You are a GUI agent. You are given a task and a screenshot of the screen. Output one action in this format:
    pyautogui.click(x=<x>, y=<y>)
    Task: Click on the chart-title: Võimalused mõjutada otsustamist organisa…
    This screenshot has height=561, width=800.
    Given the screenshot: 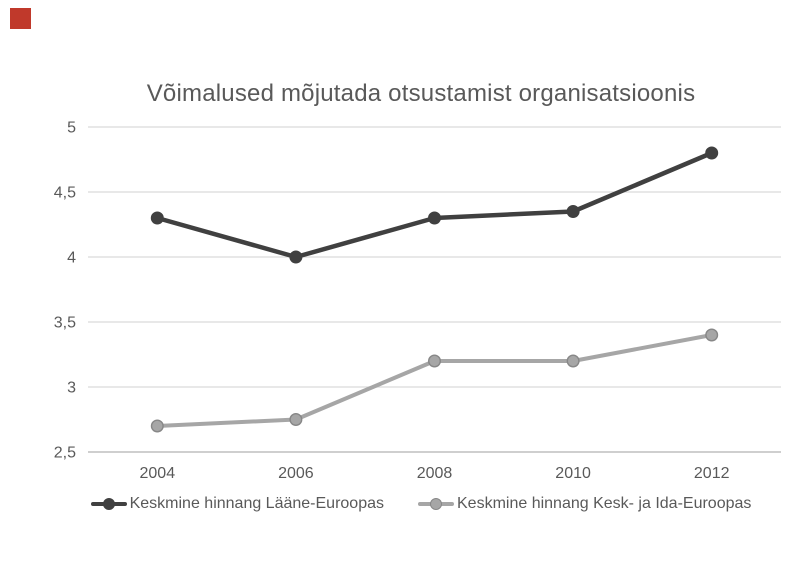 What is the action you would take?
    pyautogui.click(x=421, y=93)
    